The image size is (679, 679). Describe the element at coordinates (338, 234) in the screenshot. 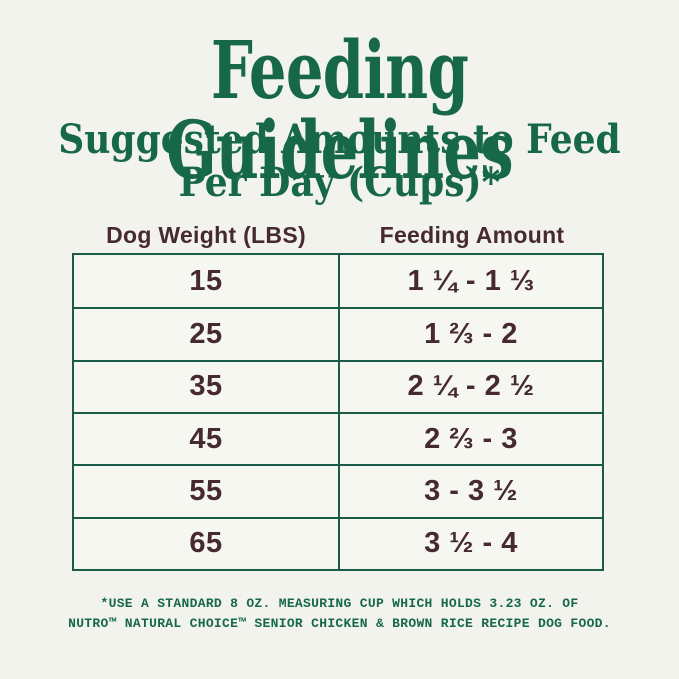

I see `table-column-headers: Dog Weight (LBS) Feeding Amount` at that location.